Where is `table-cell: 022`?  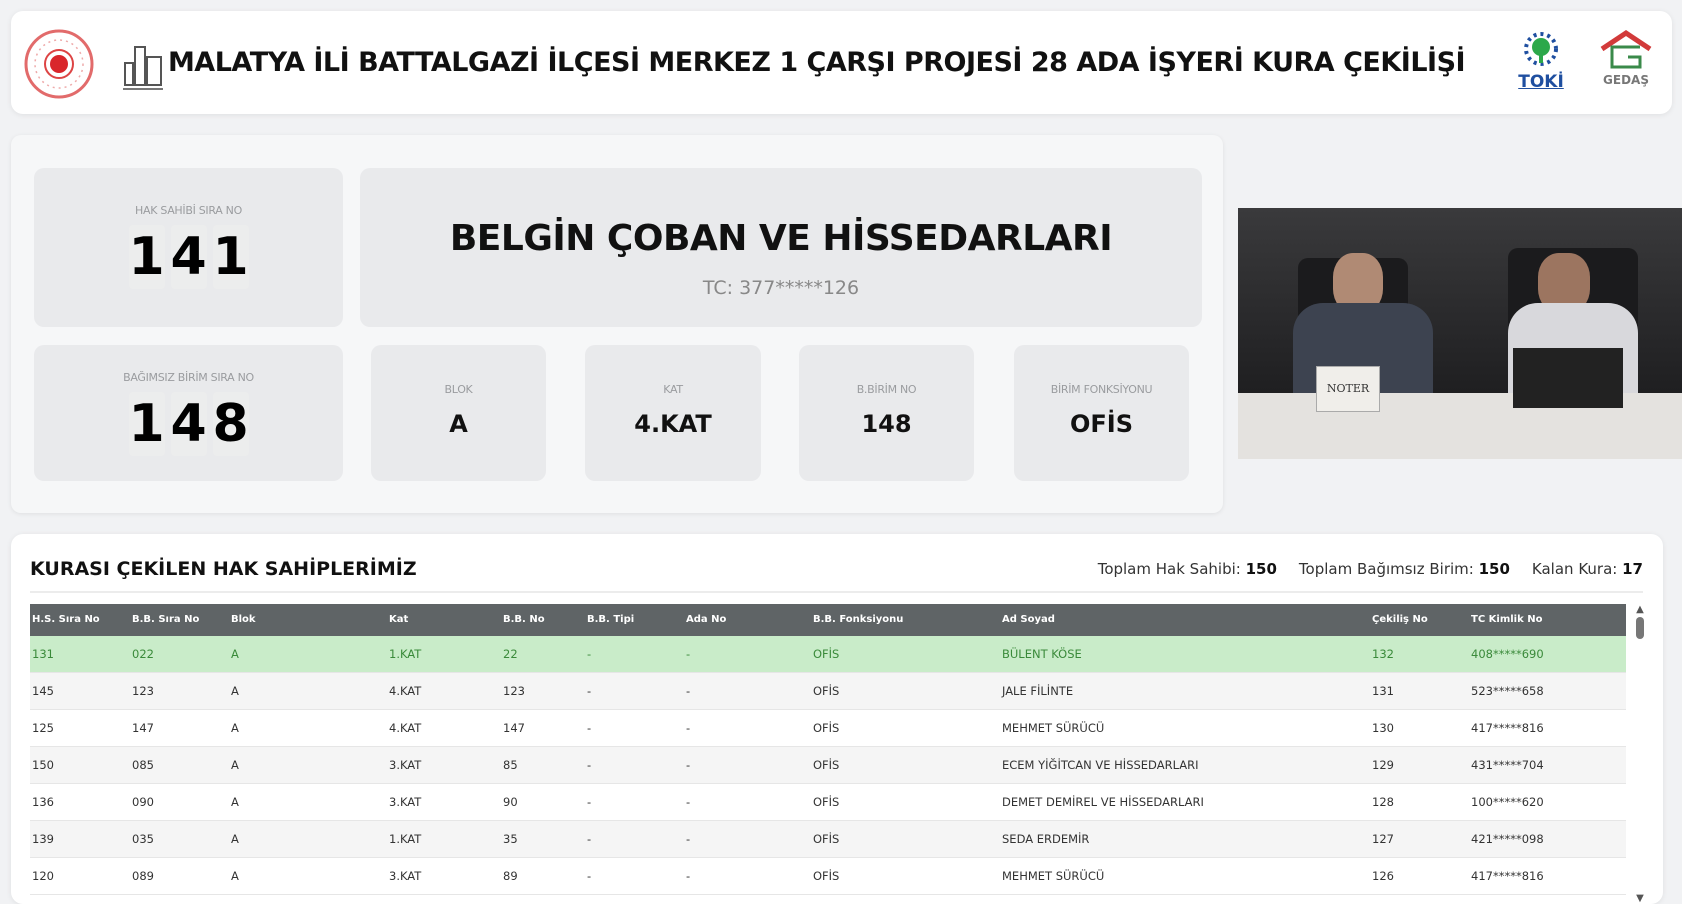 table-cell: 022 is located at coordinates (143, 654).